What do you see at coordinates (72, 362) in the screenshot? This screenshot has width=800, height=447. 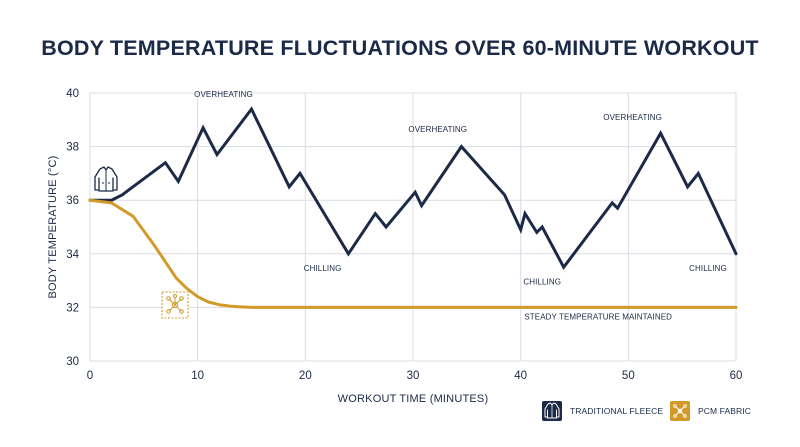 I see `y-tick-label: 30` at bounding box center [72, 362].